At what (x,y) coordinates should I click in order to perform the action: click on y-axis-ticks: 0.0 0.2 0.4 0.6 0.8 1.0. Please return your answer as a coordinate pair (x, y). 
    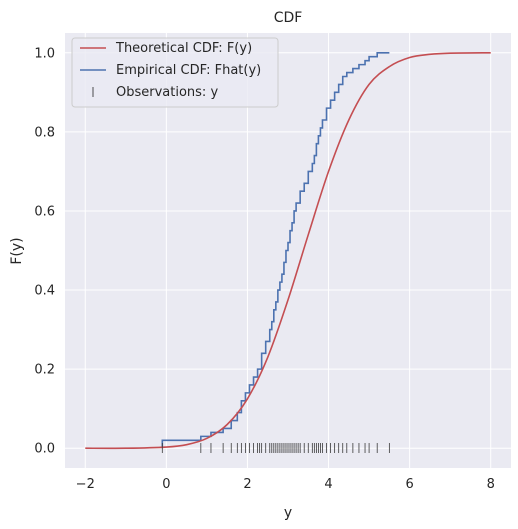
    Looking at the image, I should click on (44, 251).